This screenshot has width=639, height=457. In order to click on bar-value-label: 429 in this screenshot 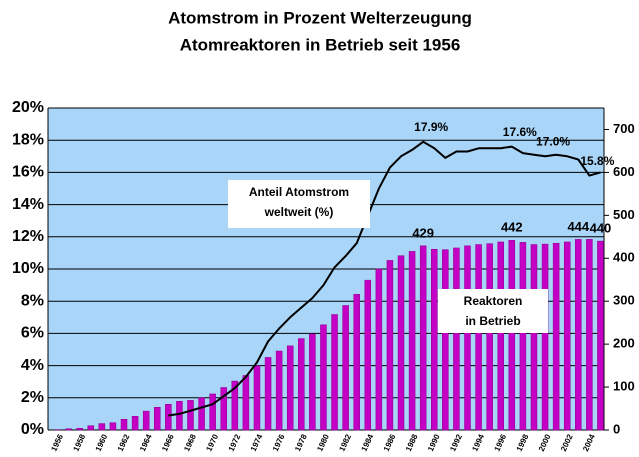, I will do `click(423, 232)`.